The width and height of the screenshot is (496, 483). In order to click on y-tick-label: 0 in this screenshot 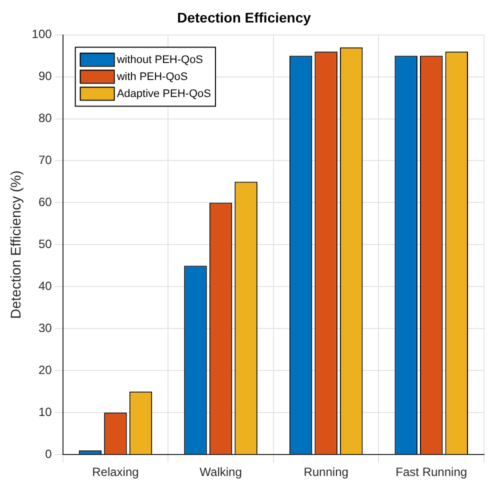, I will do `click(48, 453)`.